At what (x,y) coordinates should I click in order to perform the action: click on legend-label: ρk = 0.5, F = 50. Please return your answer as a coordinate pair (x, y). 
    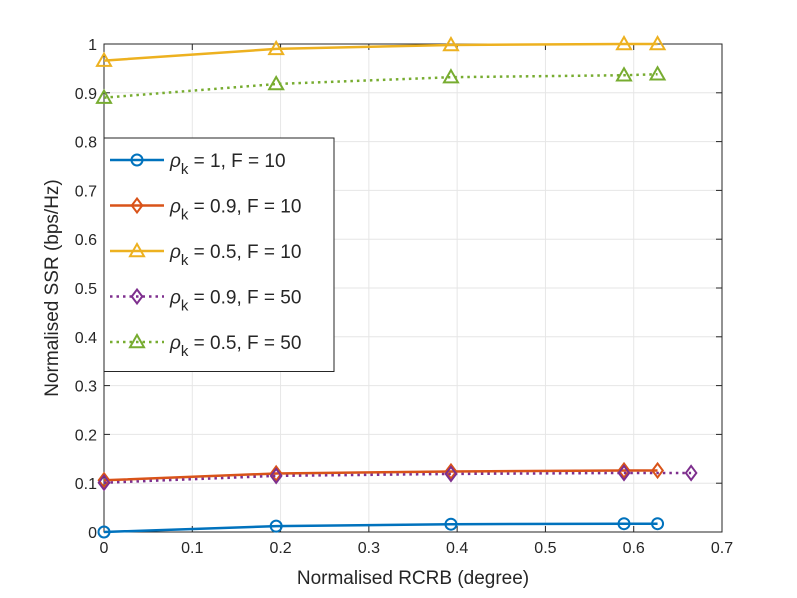
    Looking at the image, I should click on (235, 346).